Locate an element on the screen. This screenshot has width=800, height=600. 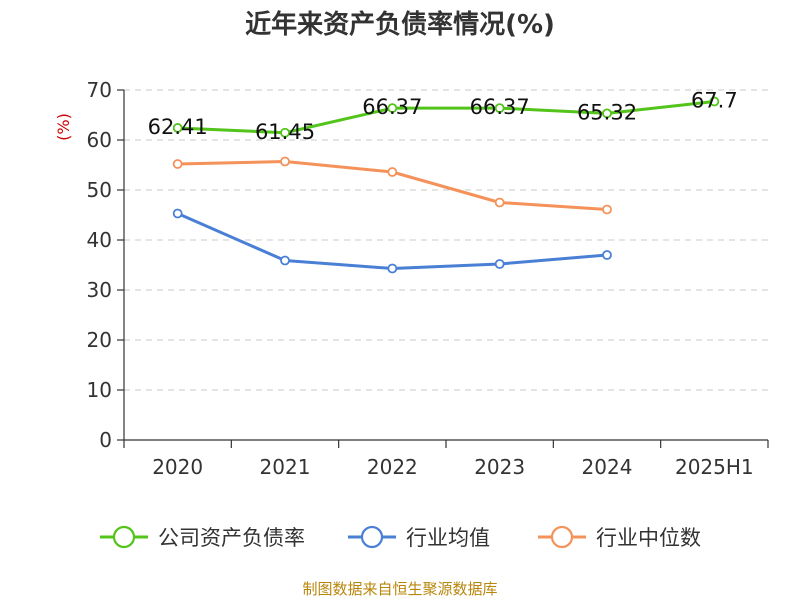
y-tick-label: 10 is located at coordinates (99, 390).